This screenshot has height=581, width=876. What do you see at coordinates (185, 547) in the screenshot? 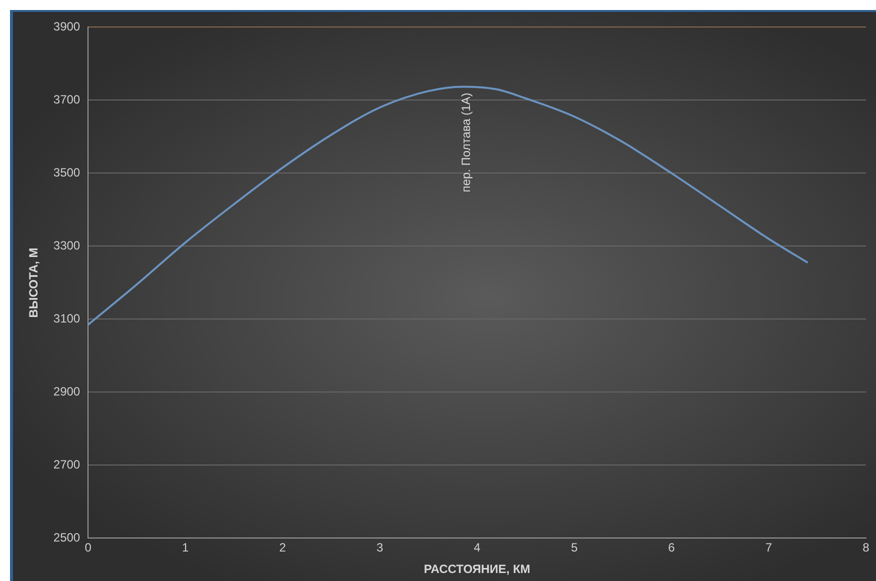
I see `x-tick-label: 1` at bounding box center [185, 547].